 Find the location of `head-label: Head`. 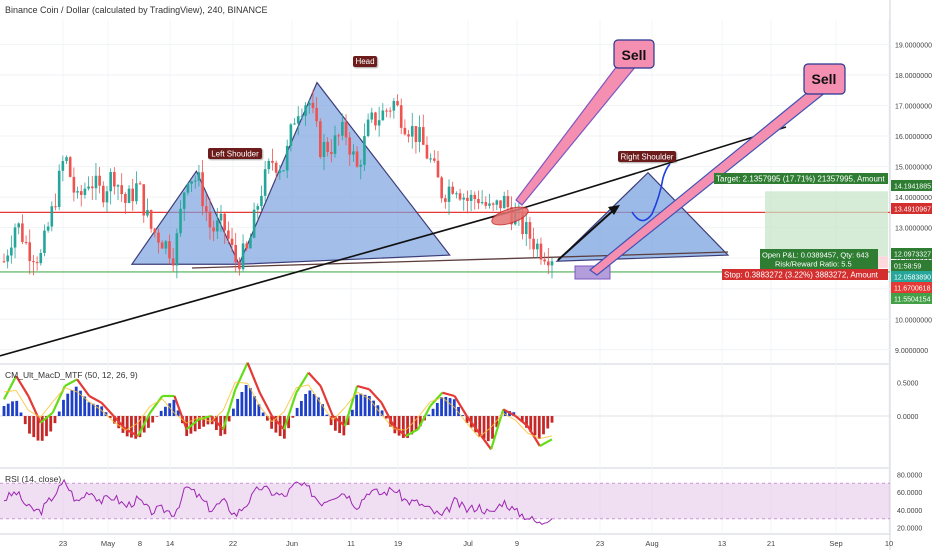

head-label: Head is located at coordinates (365, 61).